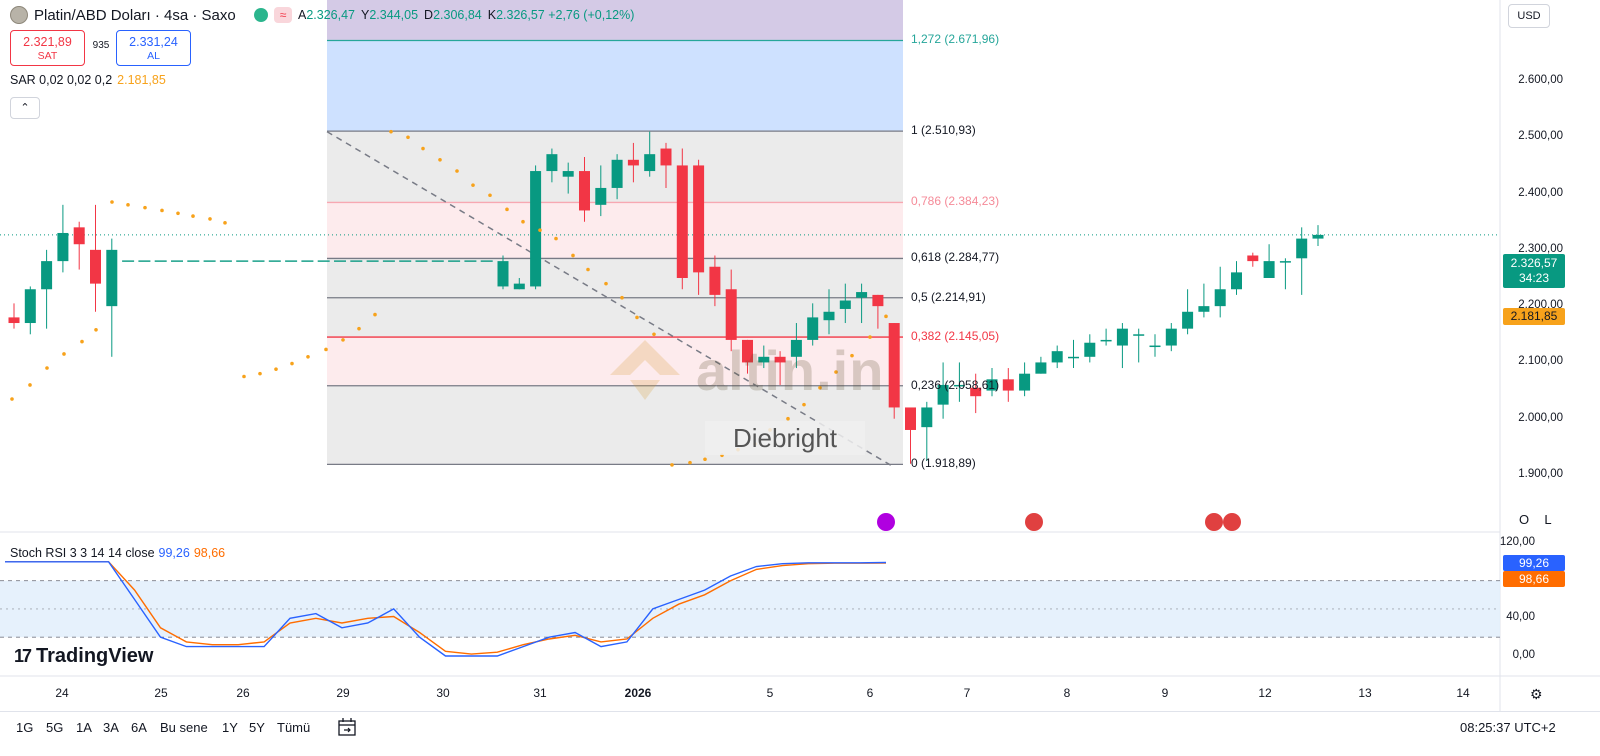 The image size is (1600, 756). I want to click on last-price-tag: 2.326,57 34:23, so click(1534, 271).